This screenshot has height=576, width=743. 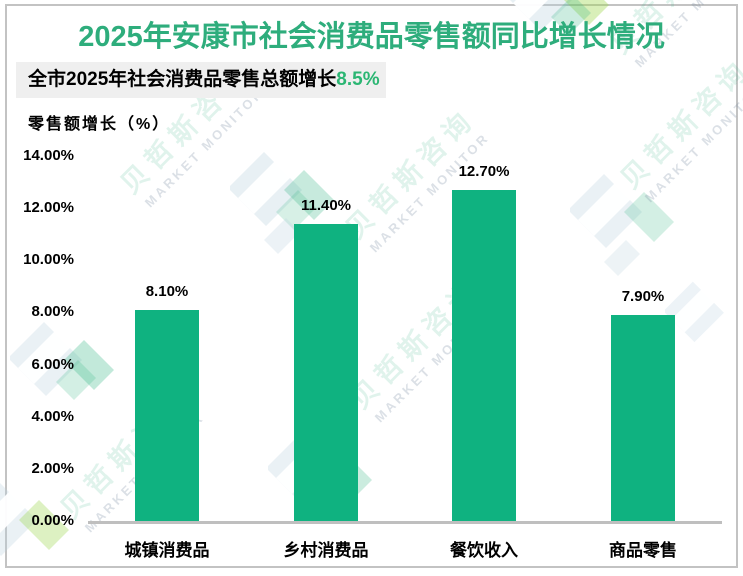 I want to click on x-category-label: 城镇消费品, so click(x=167, y=550).